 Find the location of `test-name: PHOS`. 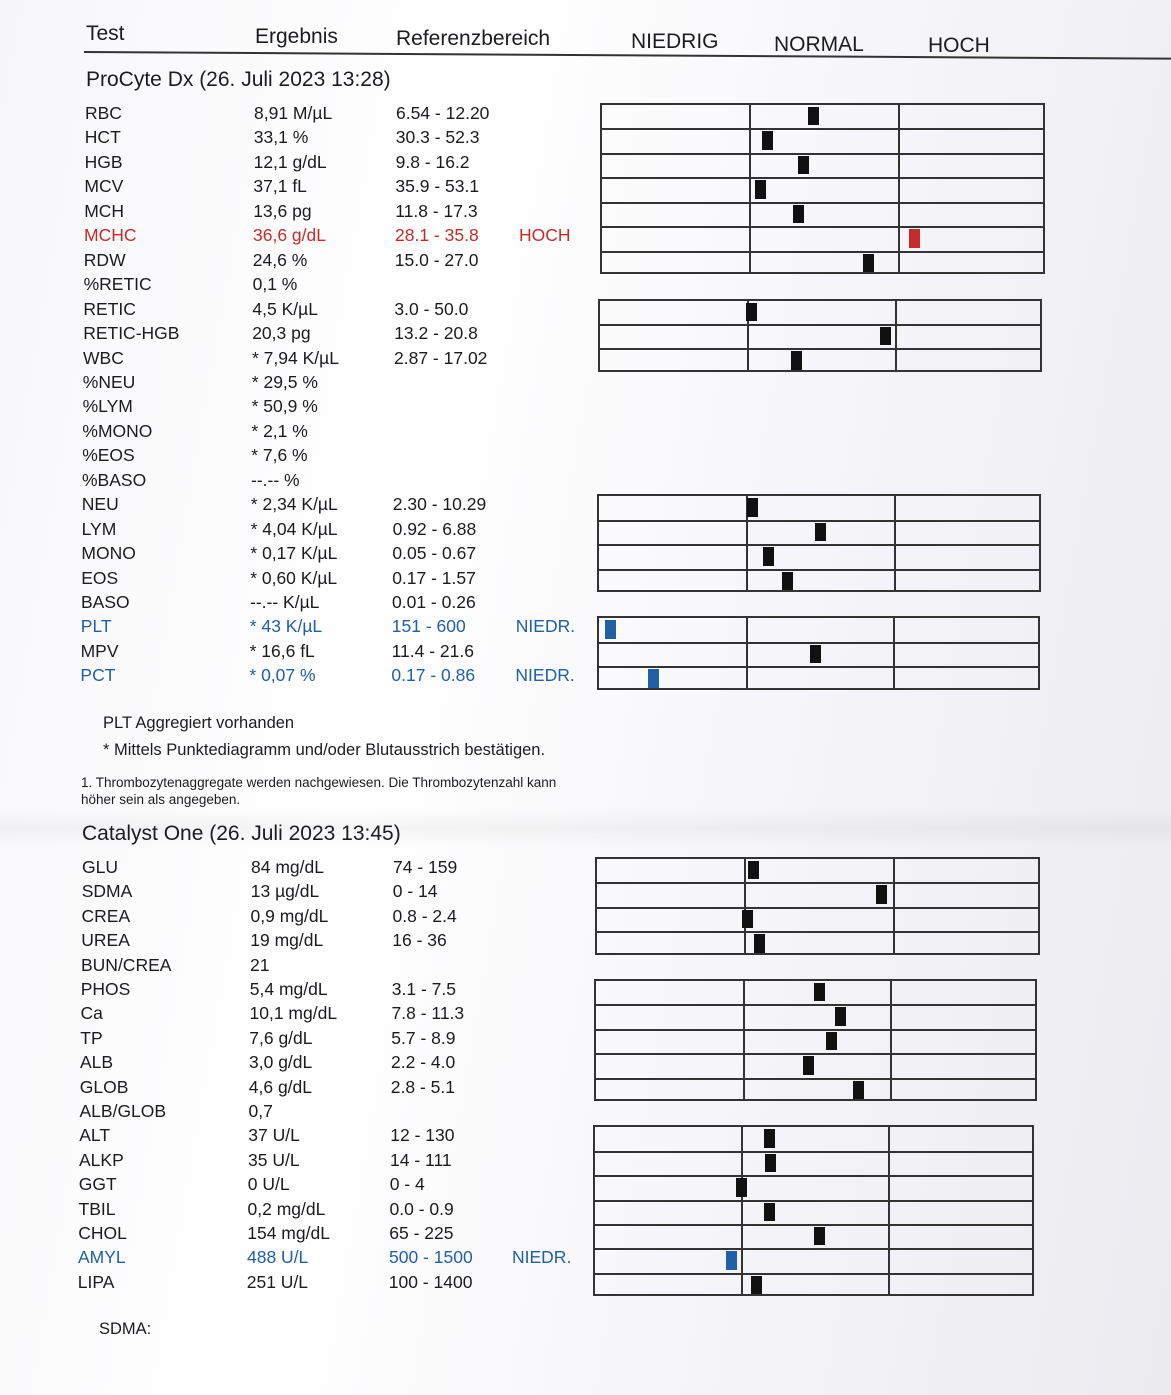

test-name: PHOS is located at coordinates (105, 989).